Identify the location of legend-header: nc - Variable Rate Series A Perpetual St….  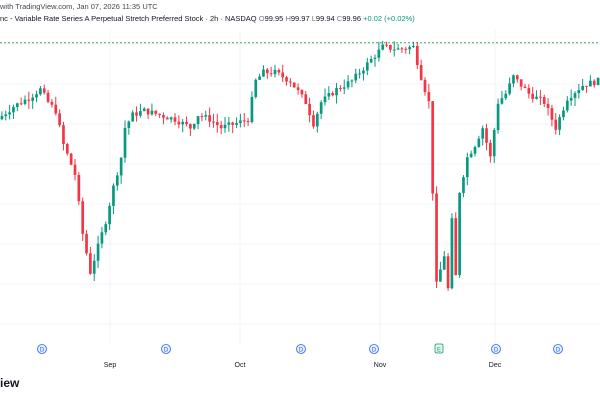
(207, 21).